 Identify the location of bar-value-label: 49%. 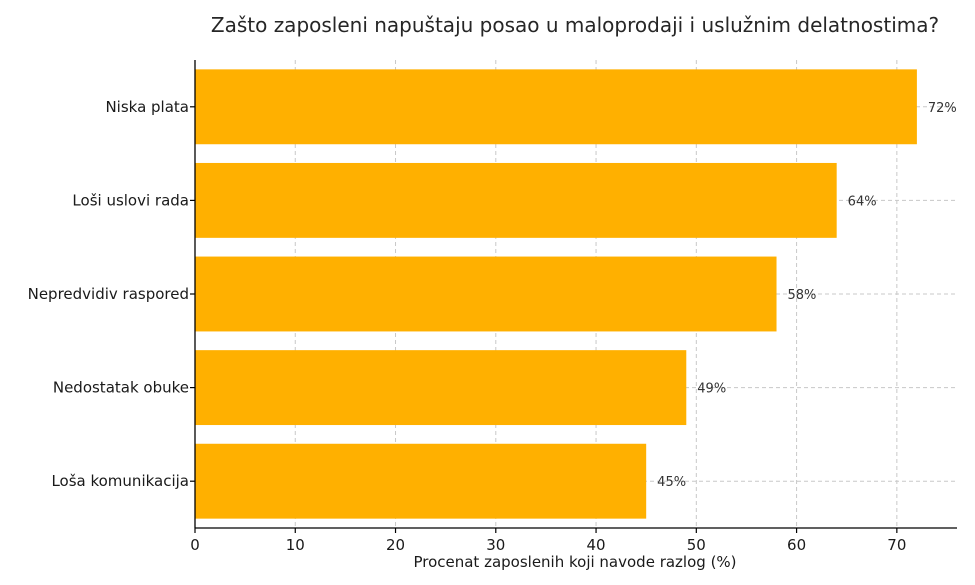
(711, 389).